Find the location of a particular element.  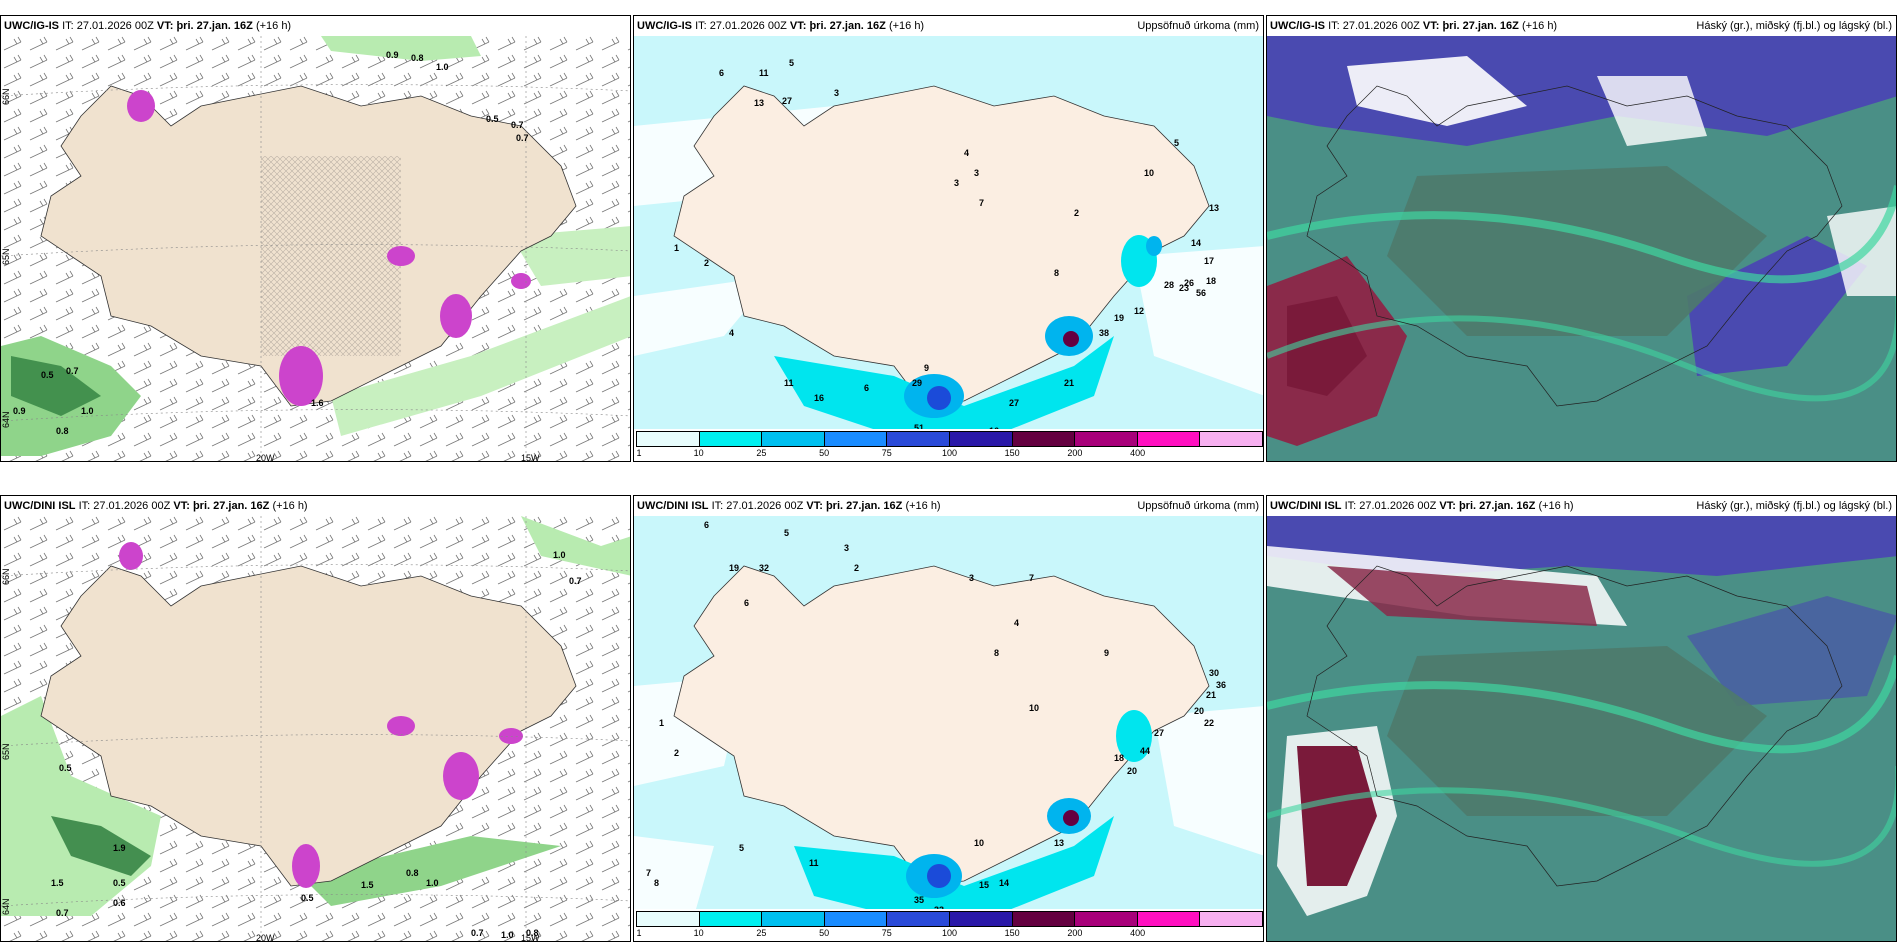

lat-label-66n: 66N is located at coordinates (6, 96).